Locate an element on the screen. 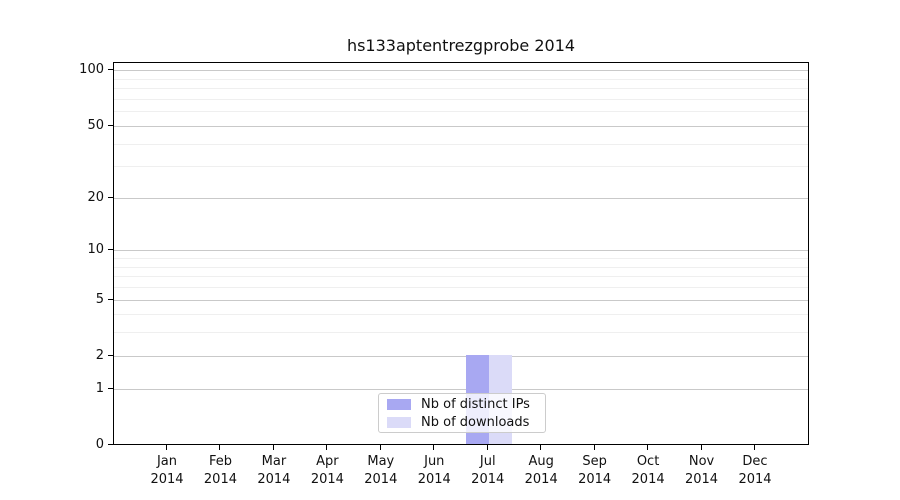  x-tick-label: Mar 2014 is located at coordinates (274, 471).